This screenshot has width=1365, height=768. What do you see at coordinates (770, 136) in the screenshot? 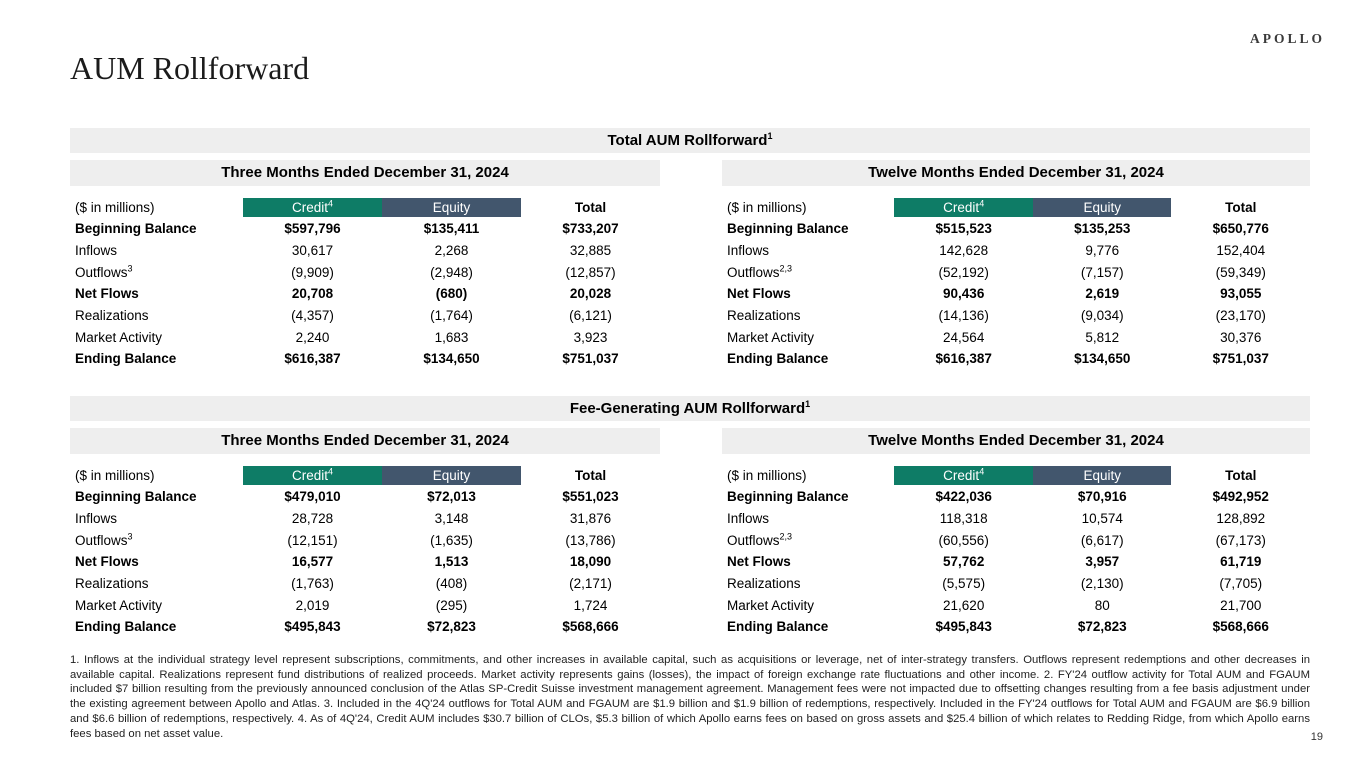
I see `section-title-superscript: 1` at bounding box center [770, 136].